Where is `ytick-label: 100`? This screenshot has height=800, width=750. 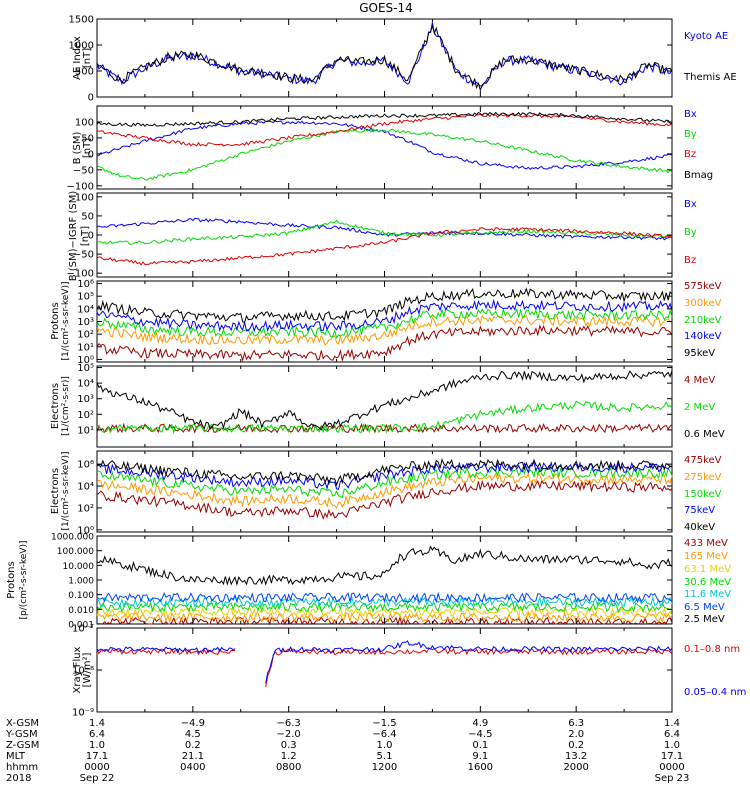 ytick-label: 100 is located at coordinates (84, 122).